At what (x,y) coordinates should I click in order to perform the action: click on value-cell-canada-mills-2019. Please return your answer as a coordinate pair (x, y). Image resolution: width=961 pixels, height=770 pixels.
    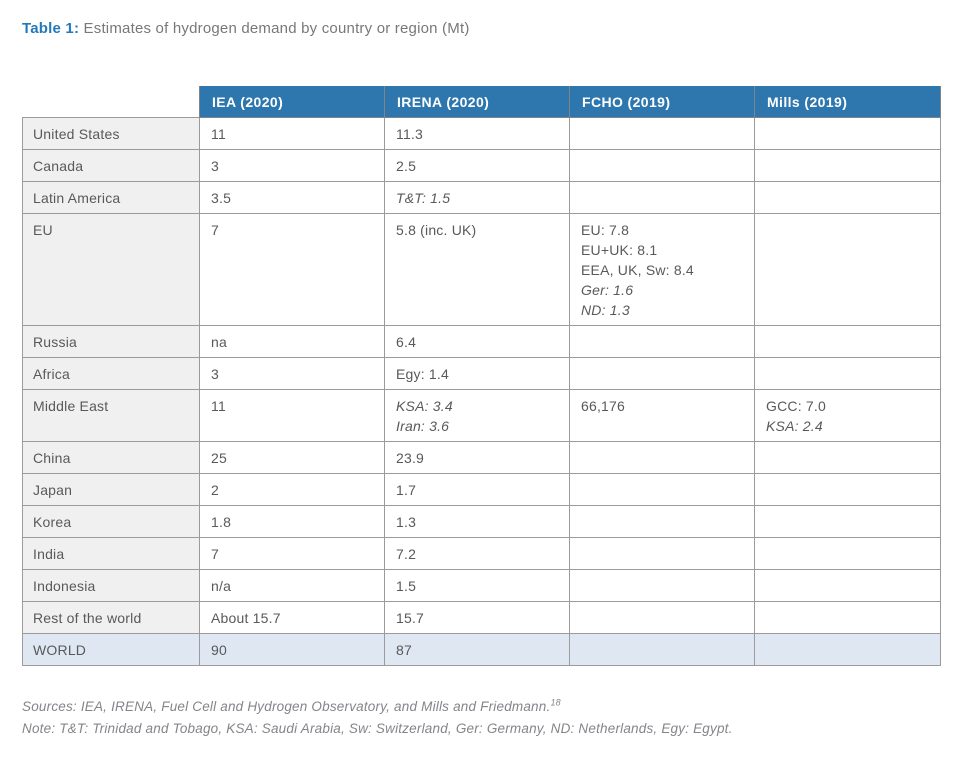
    Looking at the image, I should click on (847, 165).